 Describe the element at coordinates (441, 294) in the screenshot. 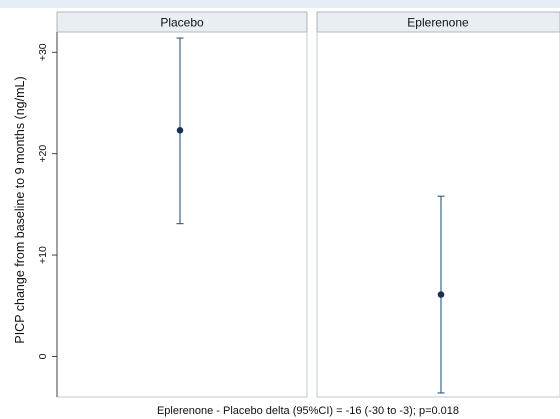

I see `mean-point-eplerenone` at that location.